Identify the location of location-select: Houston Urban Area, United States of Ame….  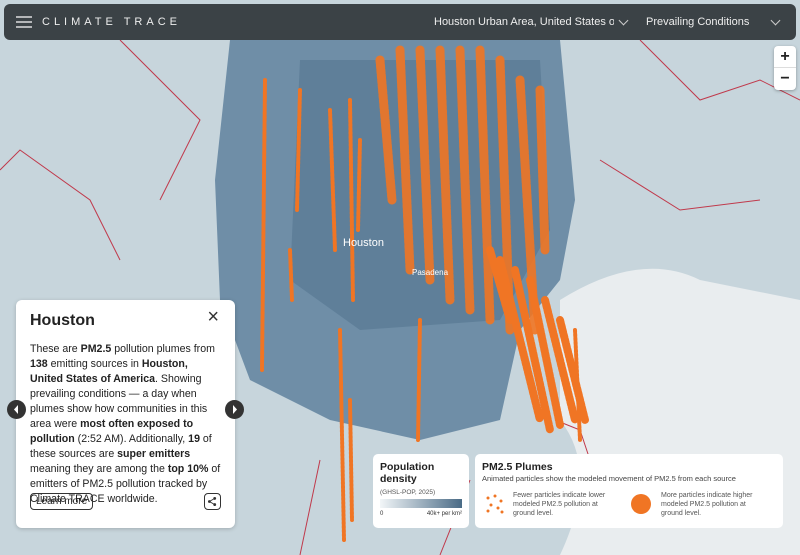
(524, 22).